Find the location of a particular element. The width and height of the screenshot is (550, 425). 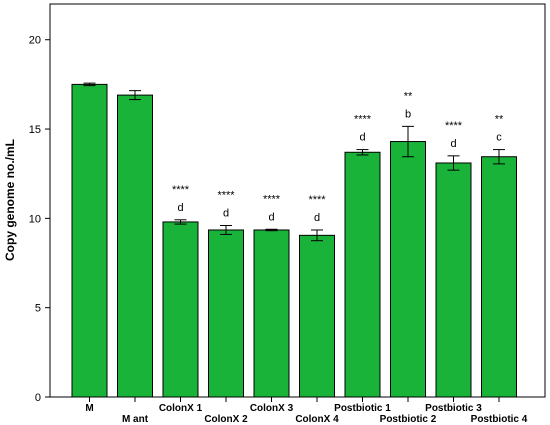

category-label: Postbiotic 4 is located at coordinates (499, 419).